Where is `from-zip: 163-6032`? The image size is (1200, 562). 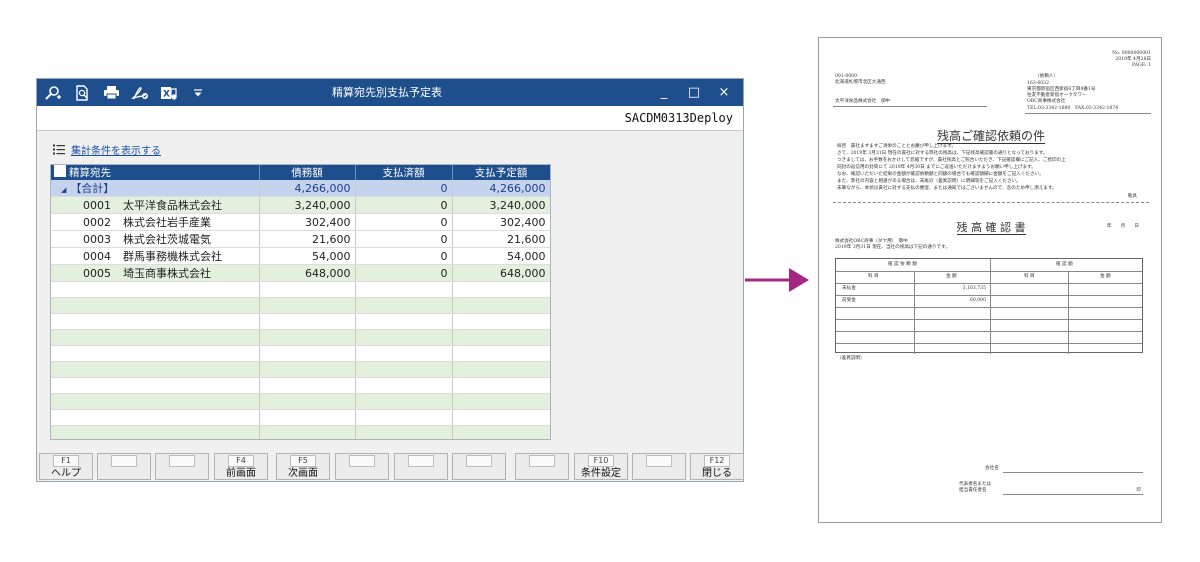
from-zip: 163-6032 is located at coordinates (1038, 83).